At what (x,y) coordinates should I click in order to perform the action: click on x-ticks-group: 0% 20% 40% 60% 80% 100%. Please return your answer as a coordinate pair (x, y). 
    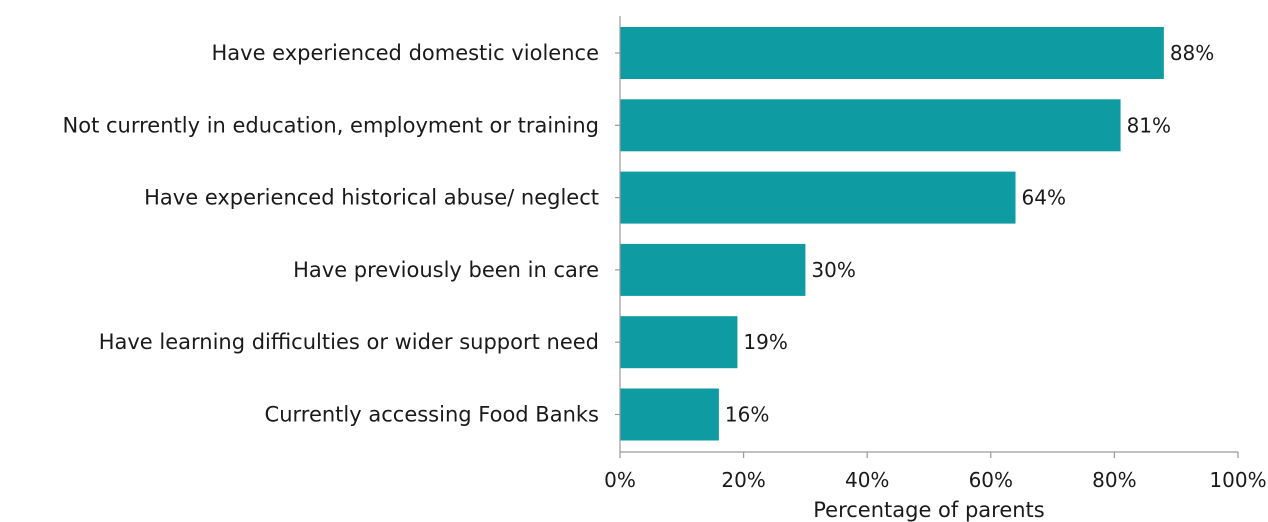
    Looking at the image, I should click on (935, 472).